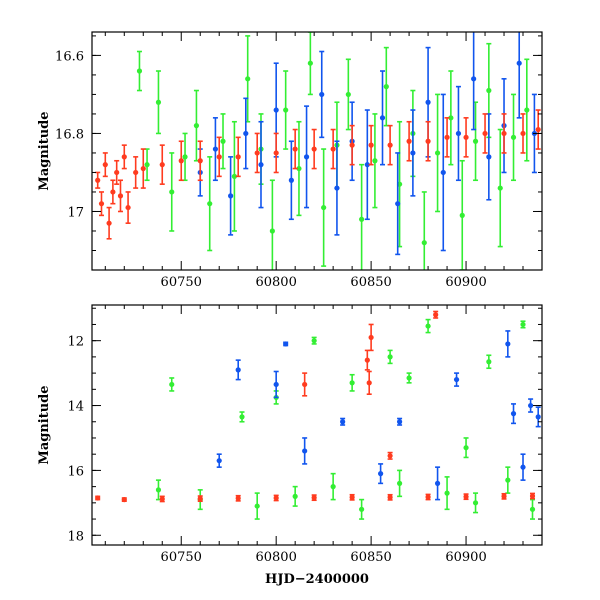  Describe the element at coordinates (69, 134) in the screenshot. I see `p0-y-tick-label-1: 16.8` at that location.